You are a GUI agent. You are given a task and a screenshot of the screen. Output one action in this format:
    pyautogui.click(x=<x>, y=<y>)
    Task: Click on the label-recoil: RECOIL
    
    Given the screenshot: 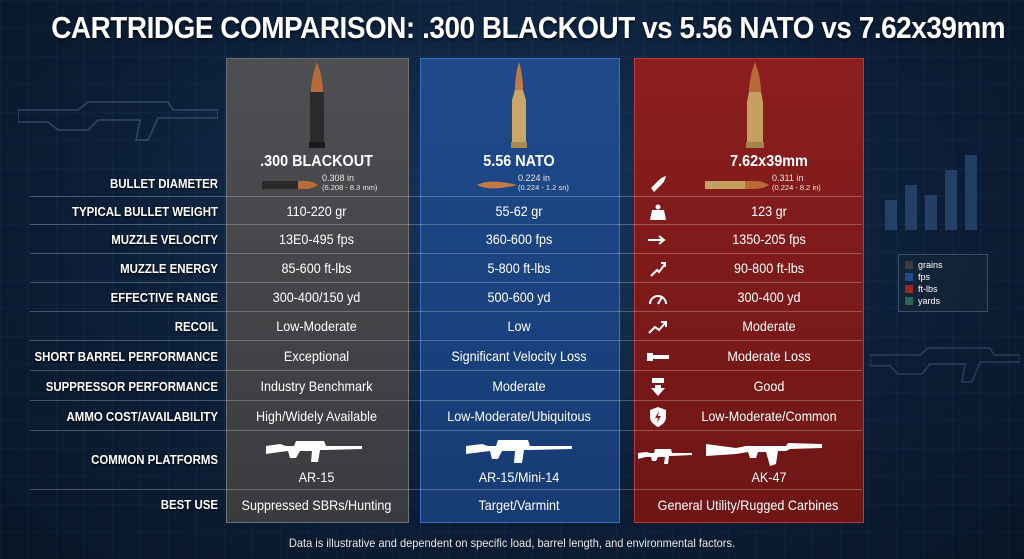 What is the action you would take?
    pyautogui.click(x=196, y=326)
    